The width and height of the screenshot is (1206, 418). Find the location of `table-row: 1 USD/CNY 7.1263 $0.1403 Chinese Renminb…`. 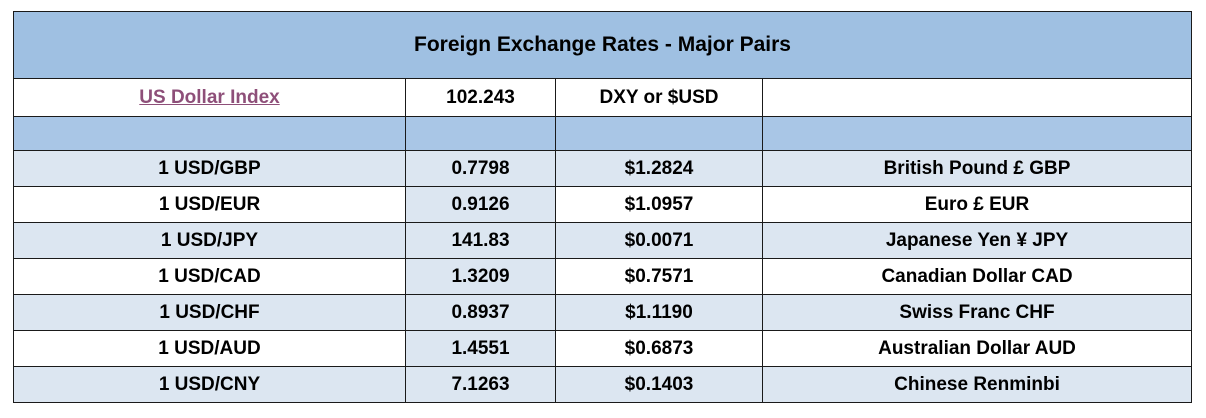

table-row: 1 USD/CNY 7.1263 $0.1403 Chinese Renminb… is located at coordinates (603, 384).